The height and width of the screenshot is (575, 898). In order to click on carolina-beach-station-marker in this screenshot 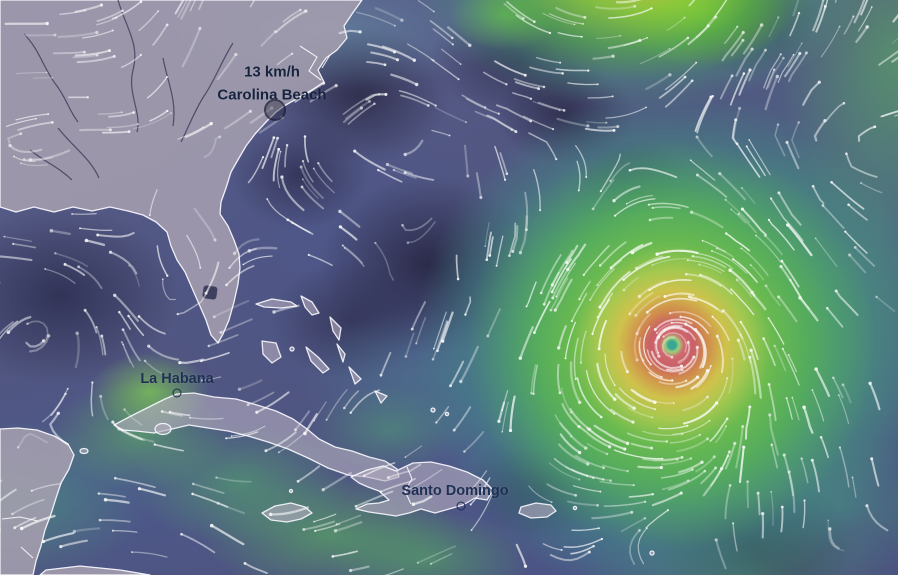, I will do `click(275, 110)`.